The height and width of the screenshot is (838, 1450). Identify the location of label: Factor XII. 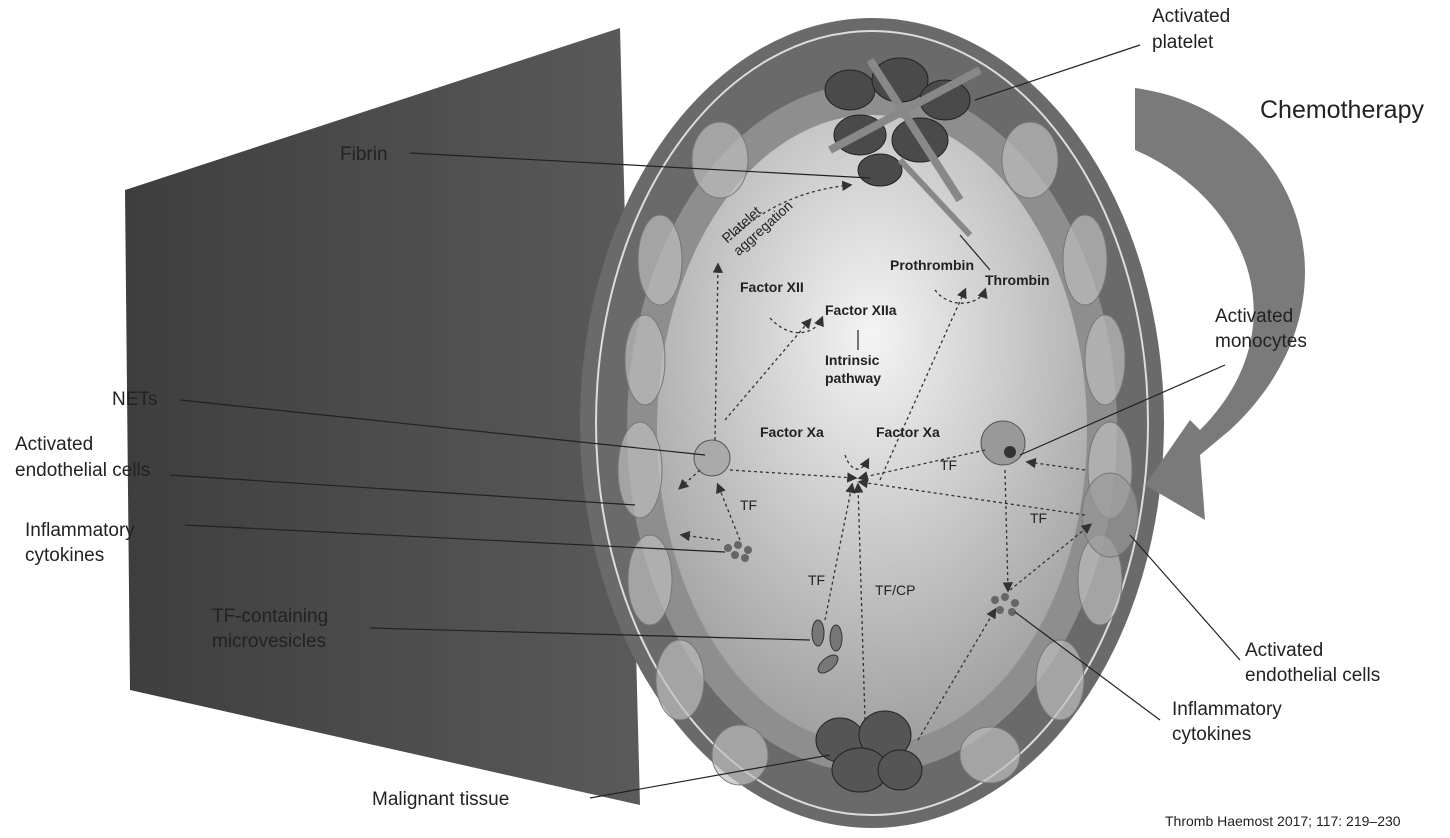
(772, 287).